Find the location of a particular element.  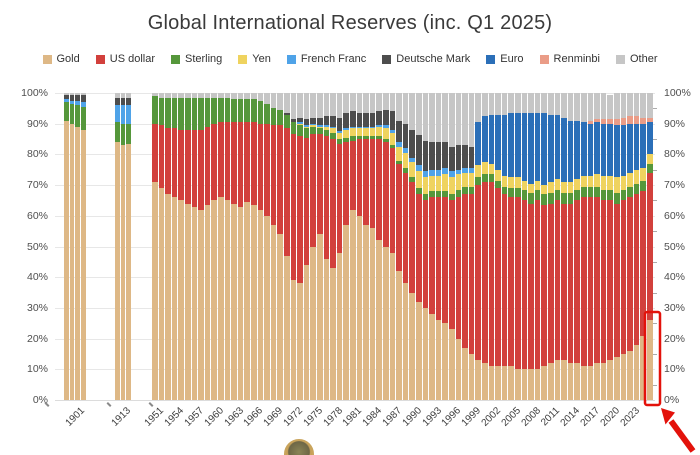

legend-label: Yen is located at coordinates (261, 59).